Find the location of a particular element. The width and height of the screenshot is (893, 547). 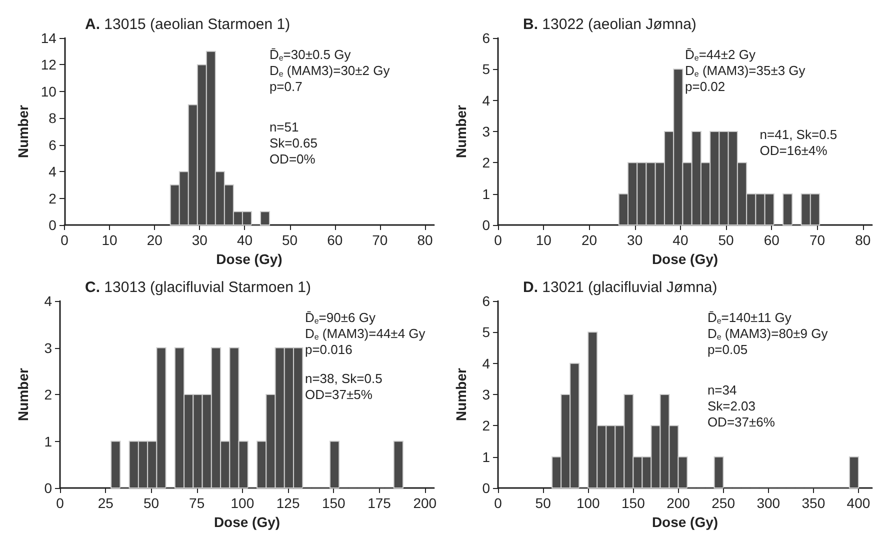

x-tick-label: 25 is located at coordinates (106, 503).